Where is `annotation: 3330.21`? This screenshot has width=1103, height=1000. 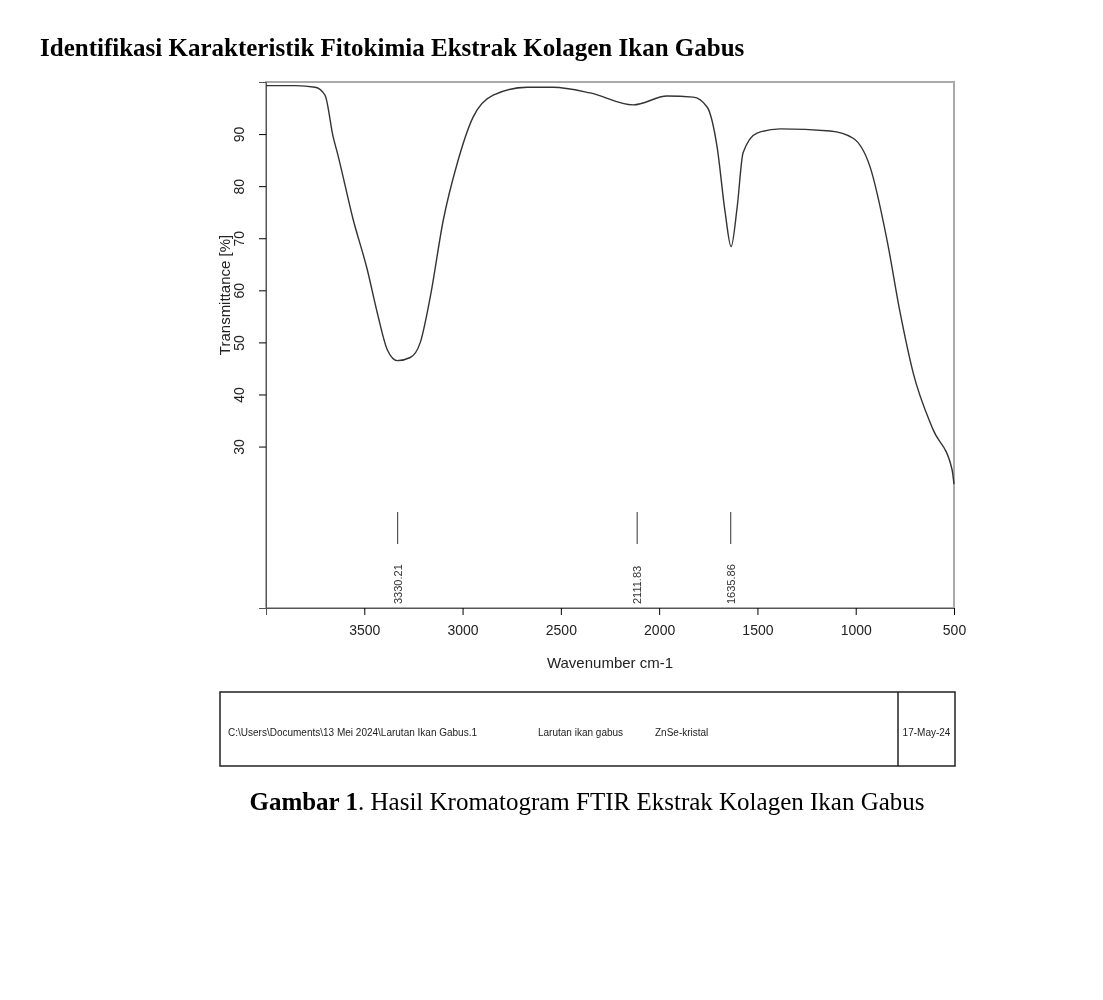 annotation: 3330.21 is located at coordinates (397, 584).